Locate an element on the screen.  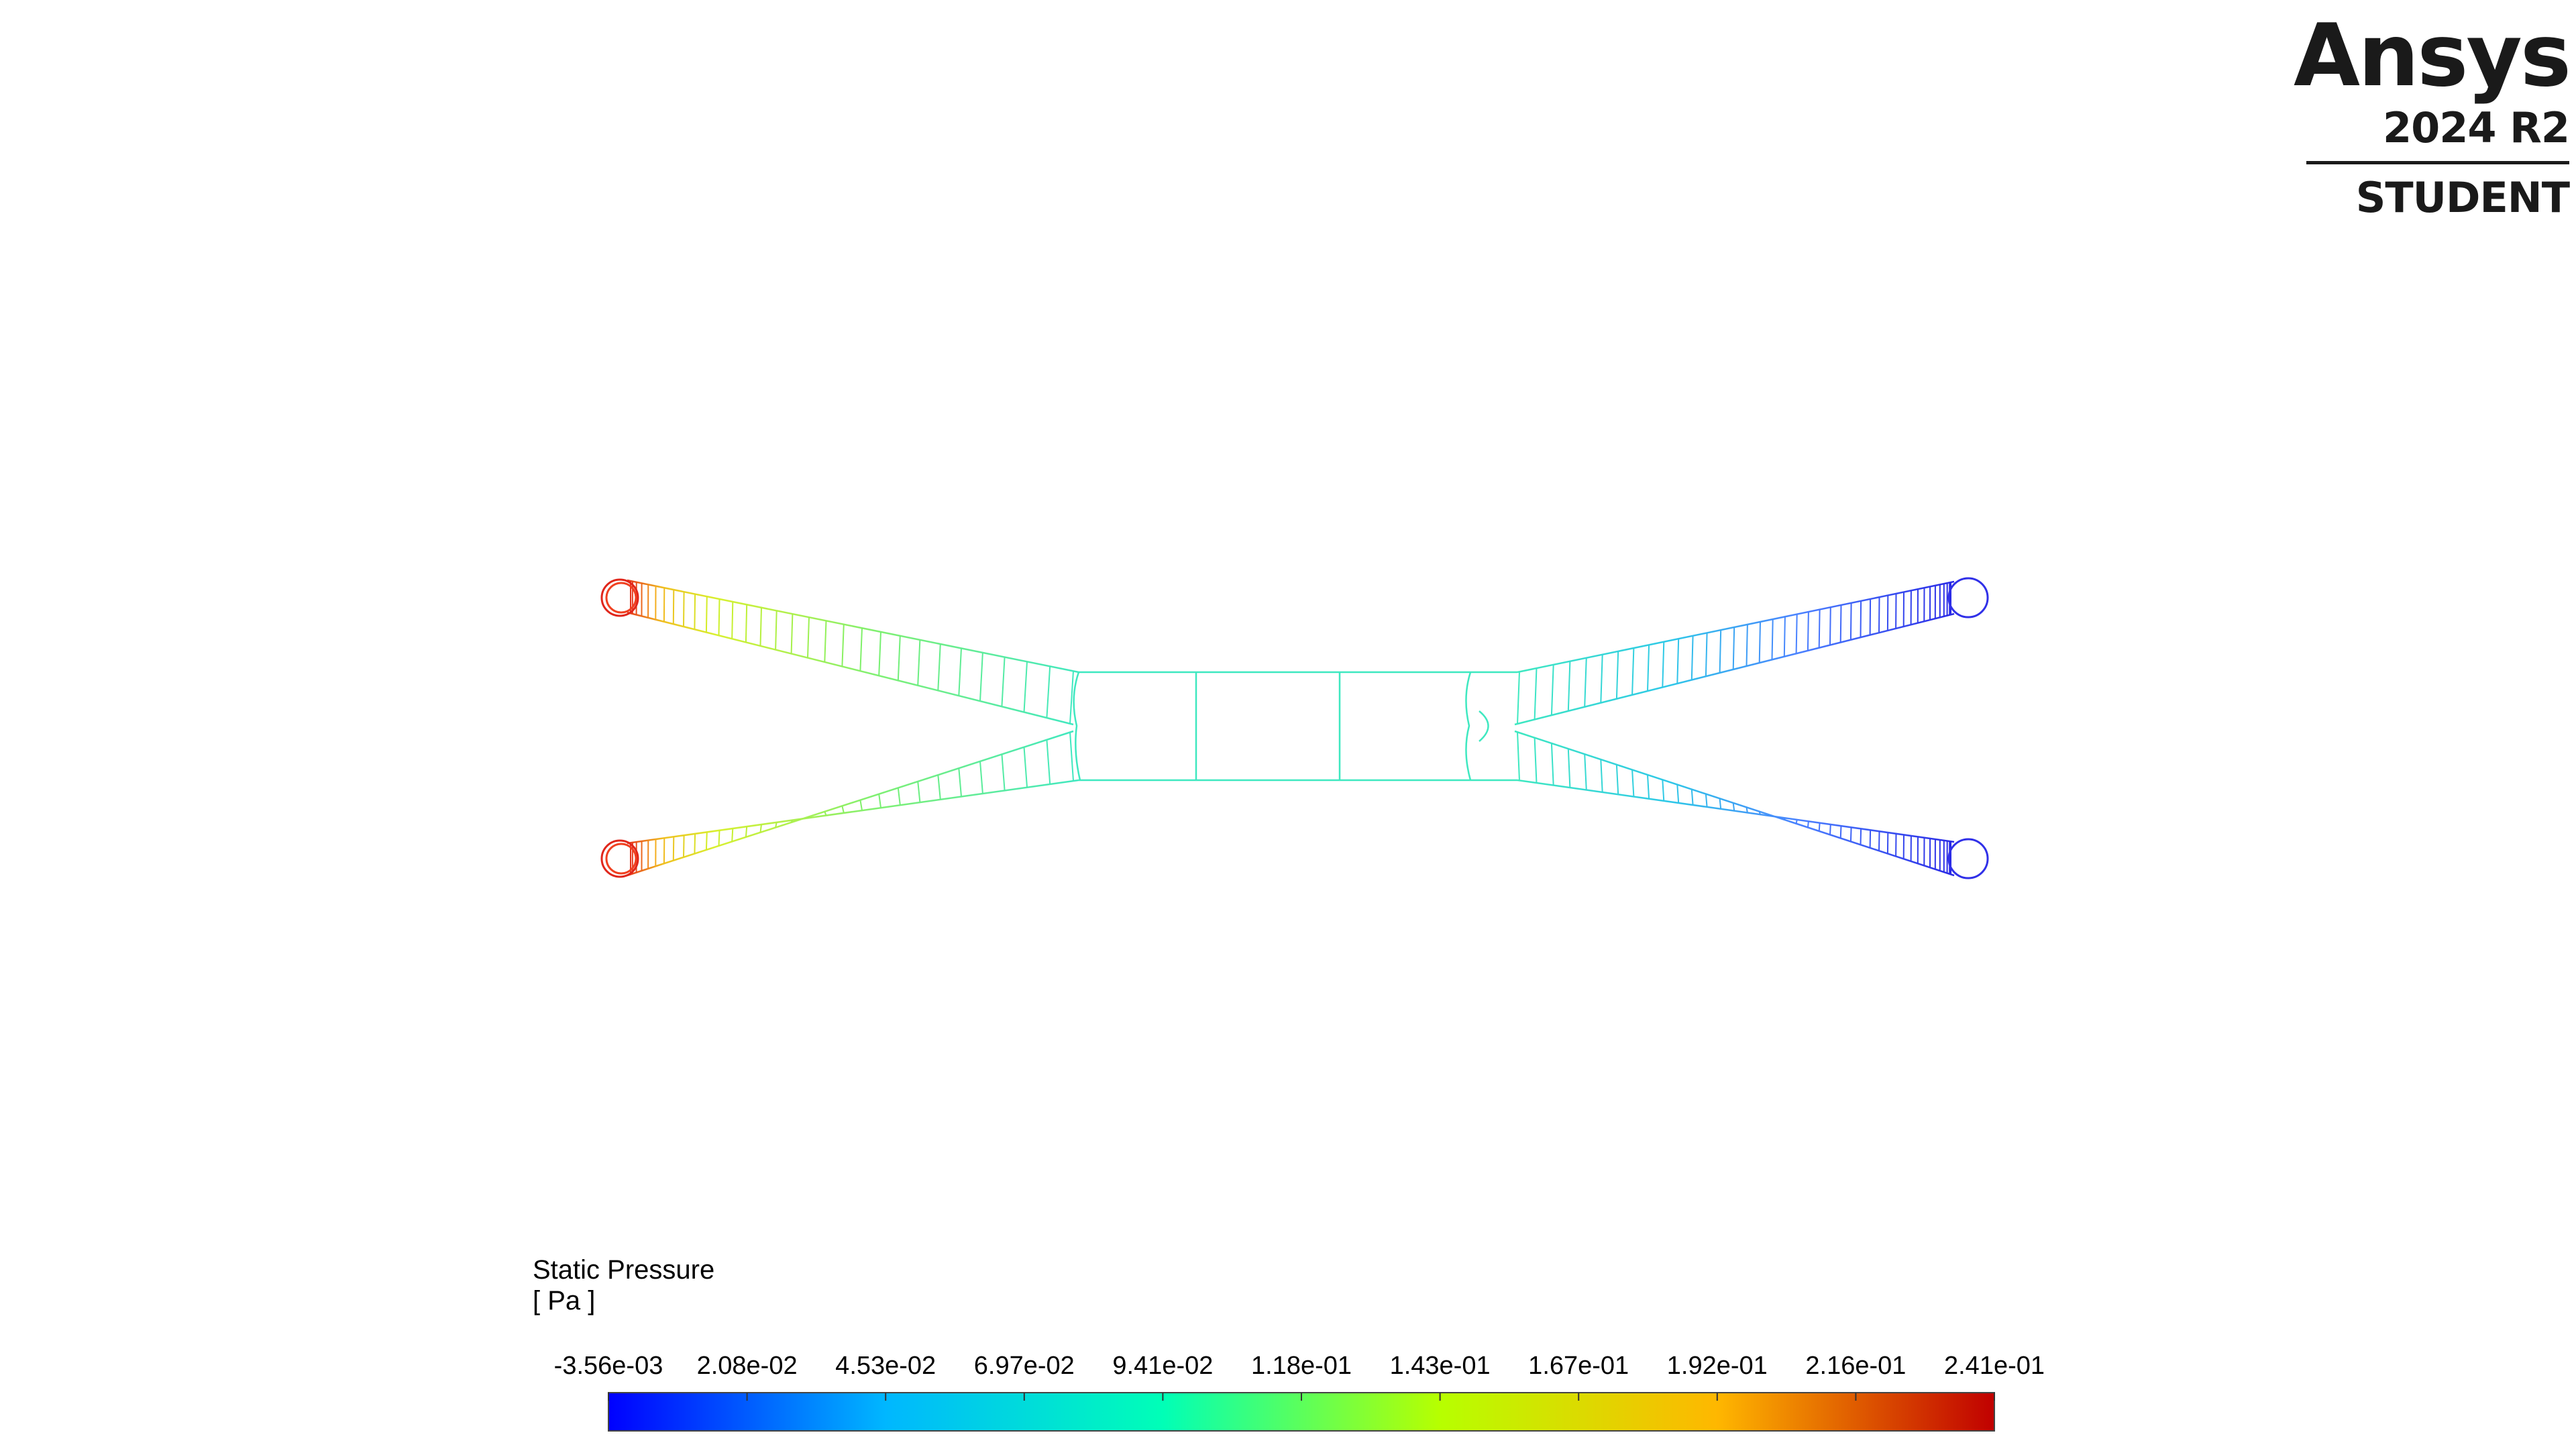
brand-version: 2024 R2 is located at coordinates (2476, 127).